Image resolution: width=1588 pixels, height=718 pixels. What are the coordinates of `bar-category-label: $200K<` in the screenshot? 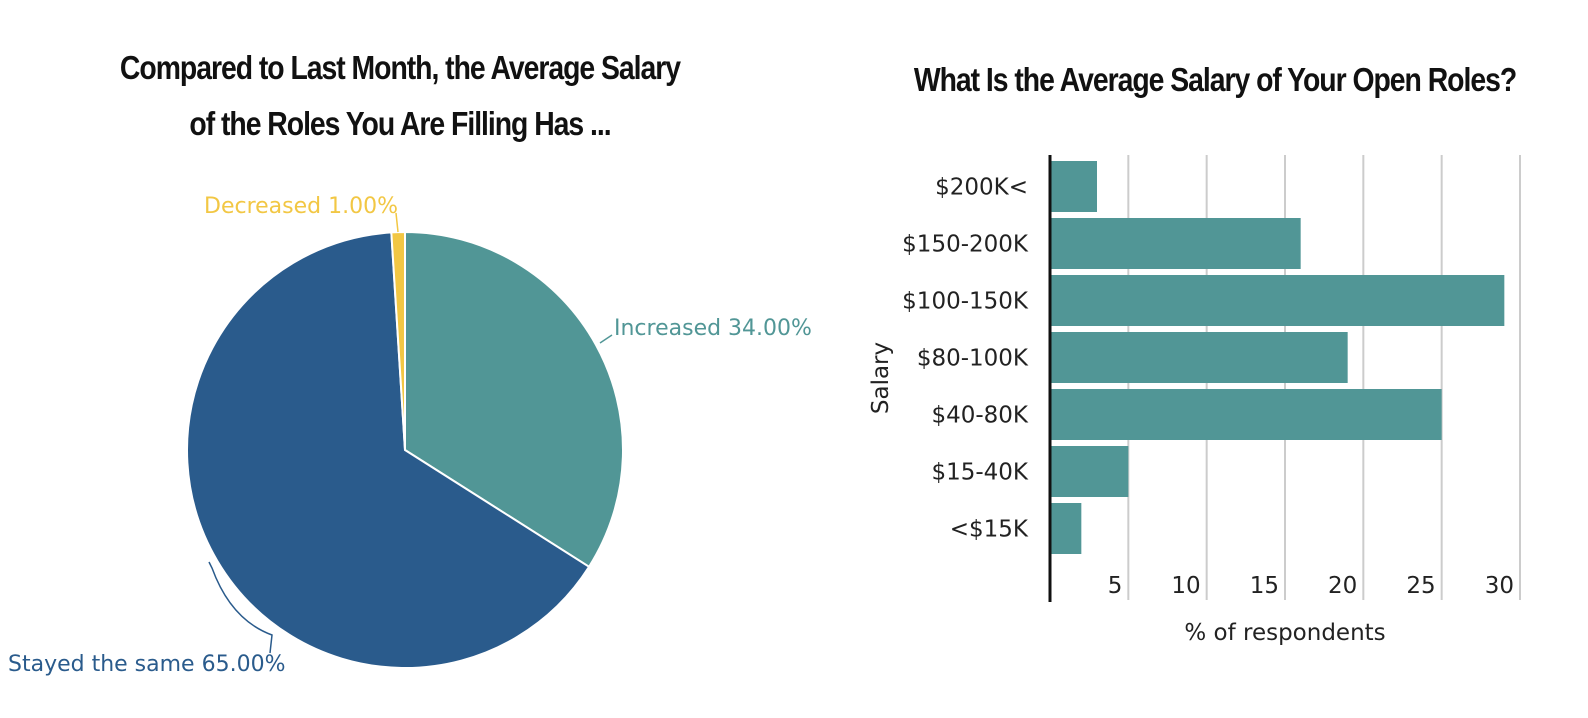 It's located at (981, 188).